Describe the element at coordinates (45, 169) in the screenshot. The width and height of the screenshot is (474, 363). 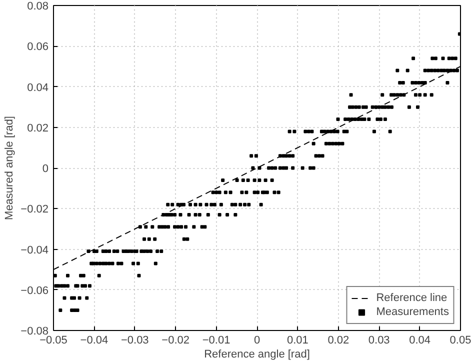
I see `y-tick-label: 0` at that location.